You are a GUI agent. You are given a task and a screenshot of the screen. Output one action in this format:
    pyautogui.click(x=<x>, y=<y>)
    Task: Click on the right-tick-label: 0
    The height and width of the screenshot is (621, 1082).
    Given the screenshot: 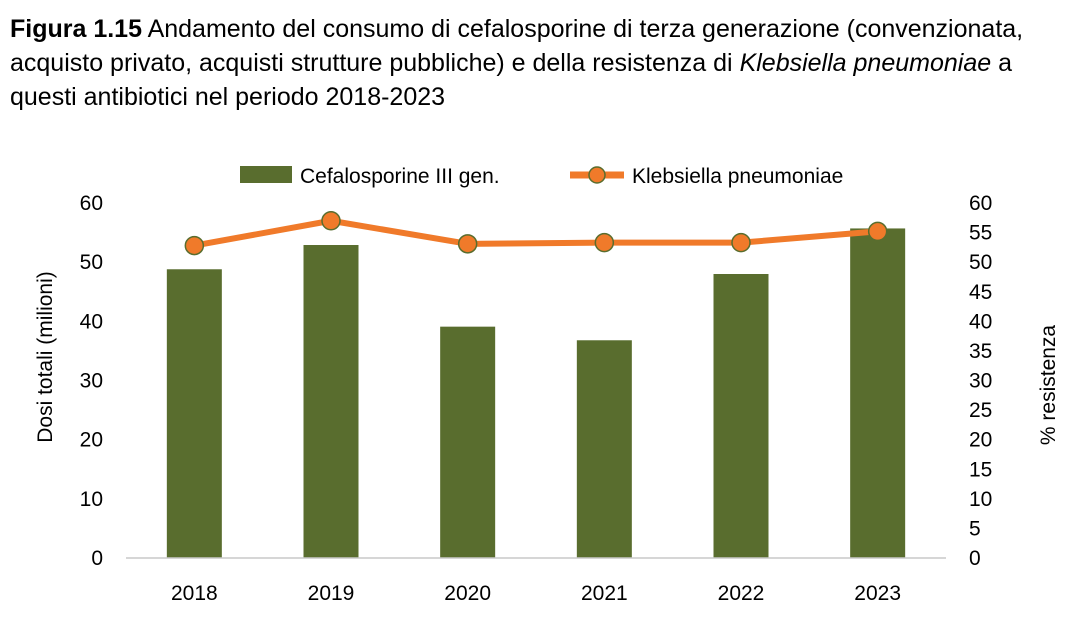 What is the action you would take?
    pyautogui.click(x=975, y=558)
    